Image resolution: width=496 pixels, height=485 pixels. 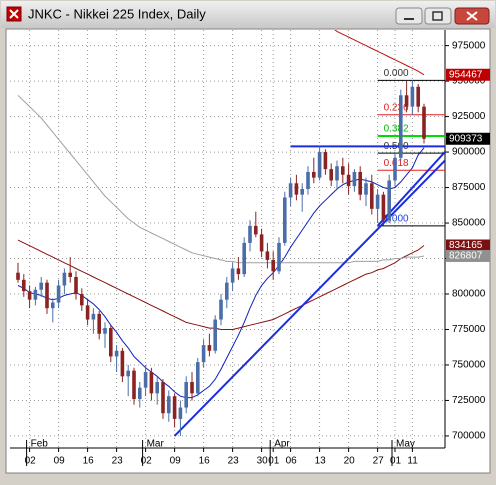 I want to click on y-tick-label: 925000, so click(x=469, y=116).